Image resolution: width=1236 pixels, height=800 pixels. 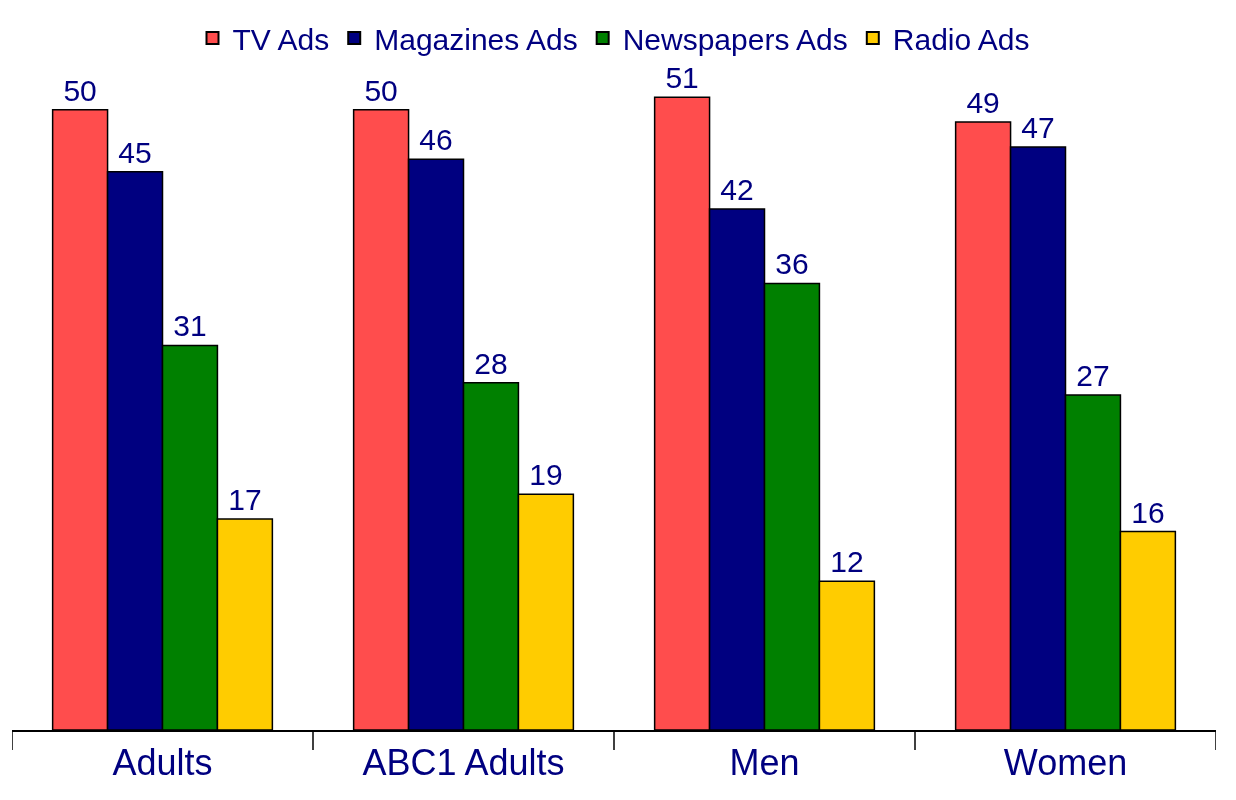 What do you see at coordinates (737, 189) in the screenshot?
I see `data-label: 42` at bounding box center [737, 189].